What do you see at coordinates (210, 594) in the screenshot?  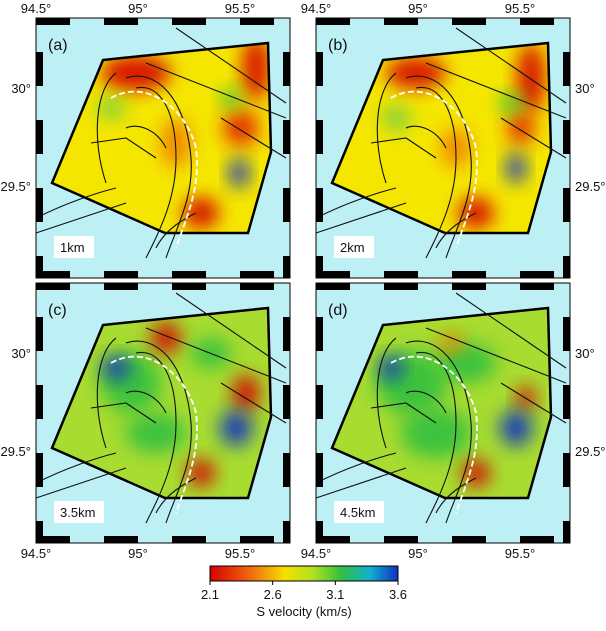 I see `colorbar-tick-label: 2.1` at bounding box center [210, 594].